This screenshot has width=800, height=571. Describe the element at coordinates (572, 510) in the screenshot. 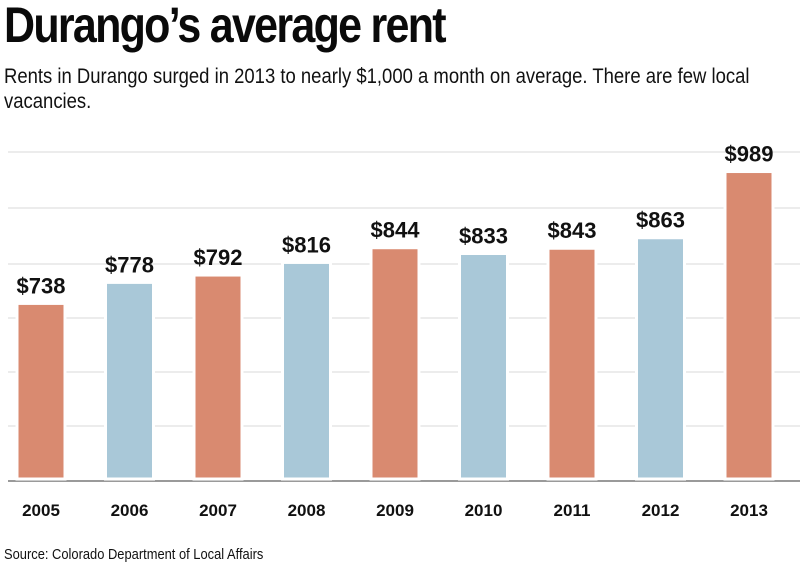

I see `x-tick-label-2011: 2011` at that location.